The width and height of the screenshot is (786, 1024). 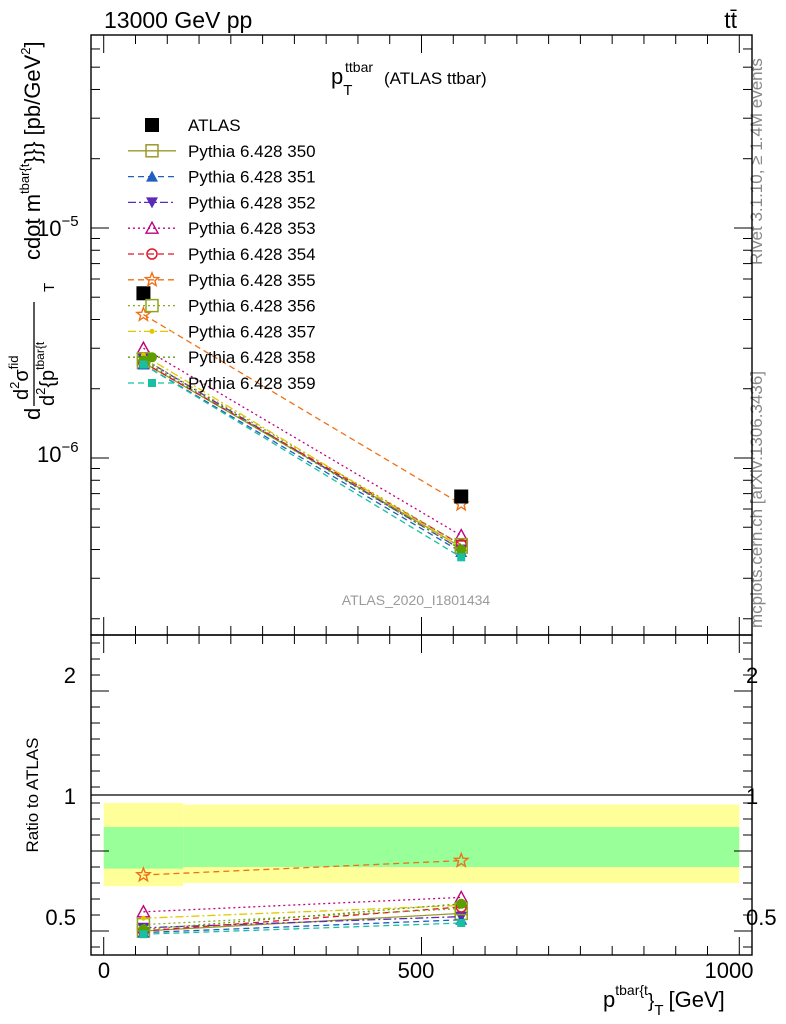 I want to click on legend-entry: Pythia 6.428 351, so click(x=222, y=177).